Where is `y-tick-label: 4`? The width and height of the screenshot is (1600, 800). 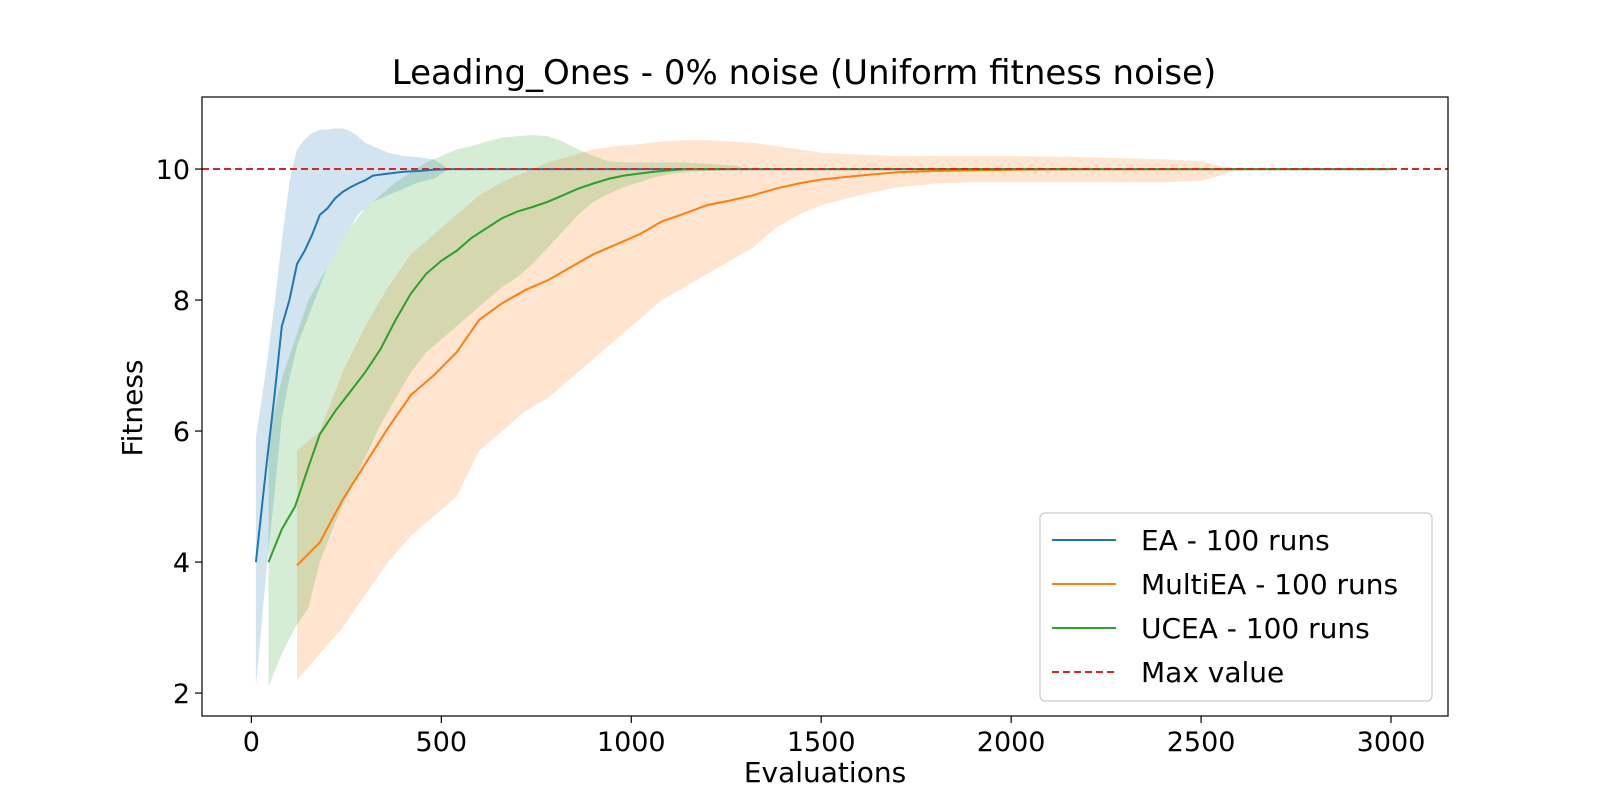
y-tick-label: 4 is located at coordinates (181, 563).